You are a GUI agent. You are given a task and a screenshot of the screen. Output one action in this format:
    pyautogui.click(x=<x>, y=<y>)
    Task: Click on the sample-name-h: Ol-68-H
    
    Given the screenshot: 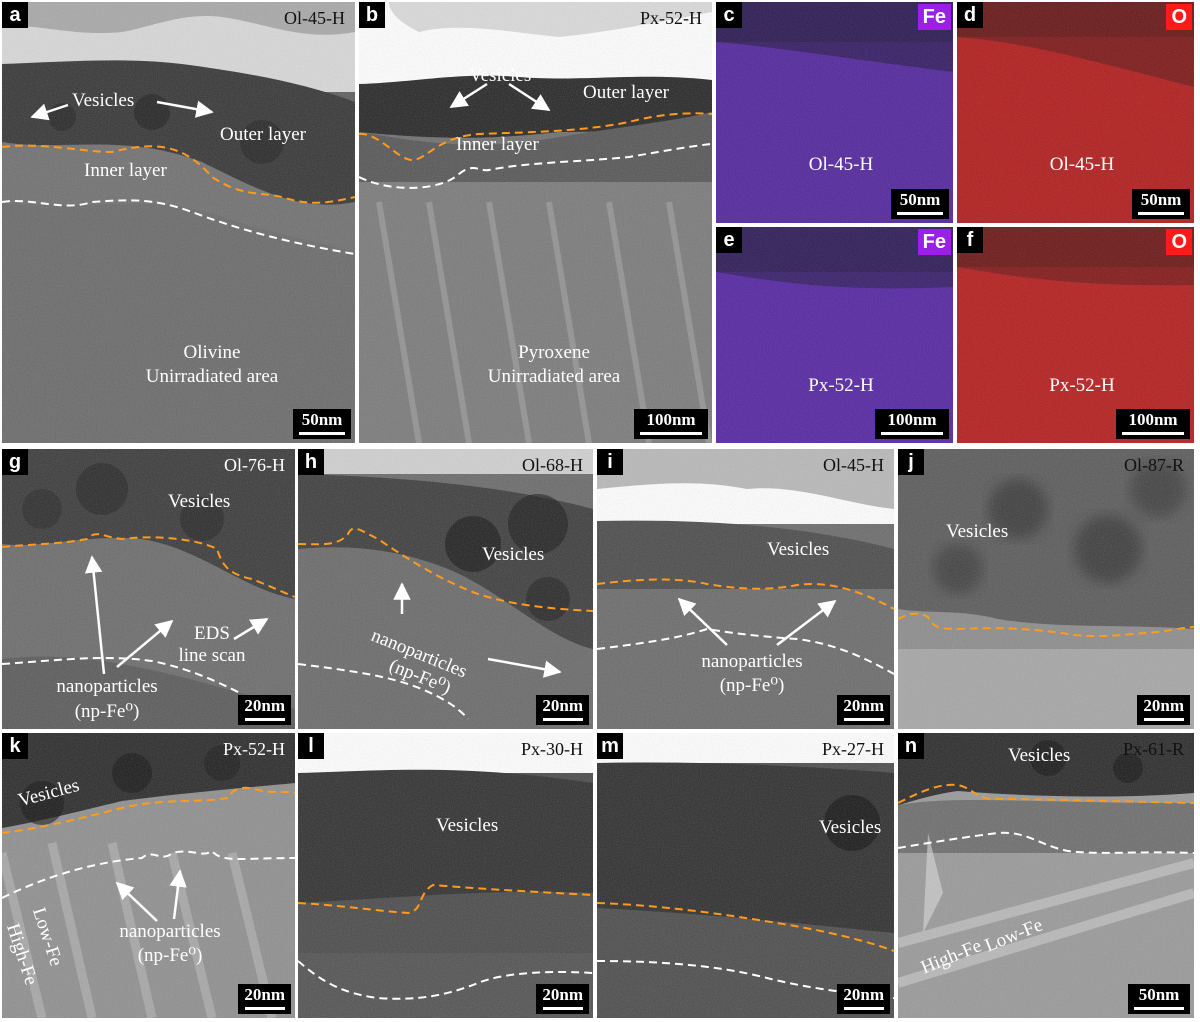 What is the action you would take?
    pyautogui.click(x=552, y=465)
    